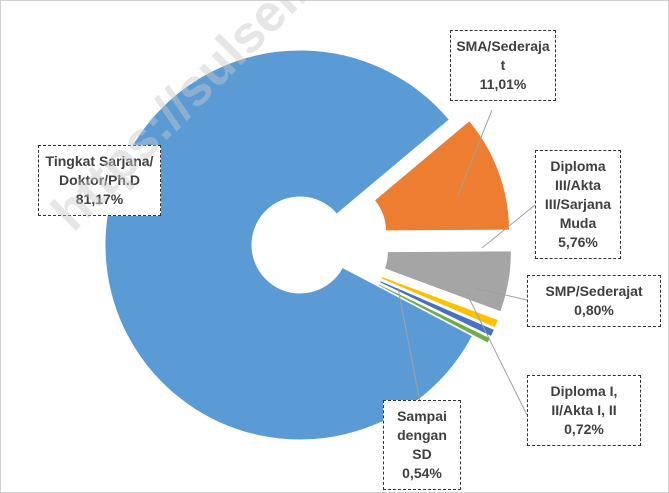 The width and height of the screenshot is (669, 493). What do you see at coordinates (578, 194) in the screenshot?
I see `label-name: Diploma III/Akta III/Sarjana Muda` at bounding box center [578, 194].